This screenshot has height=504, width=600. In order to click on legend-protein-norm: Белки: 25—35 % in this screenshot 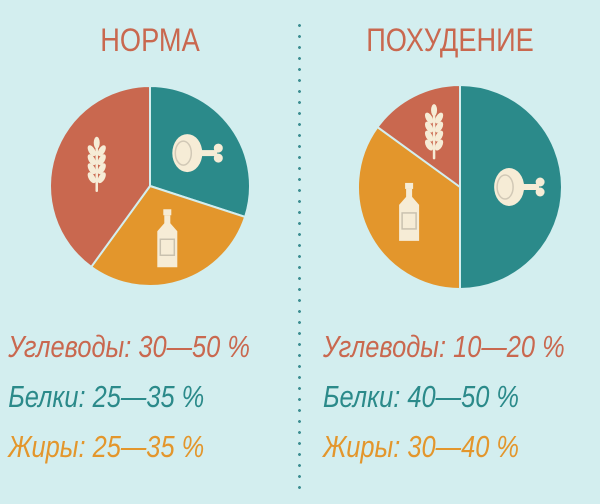, I will do `click(106, 396)`.